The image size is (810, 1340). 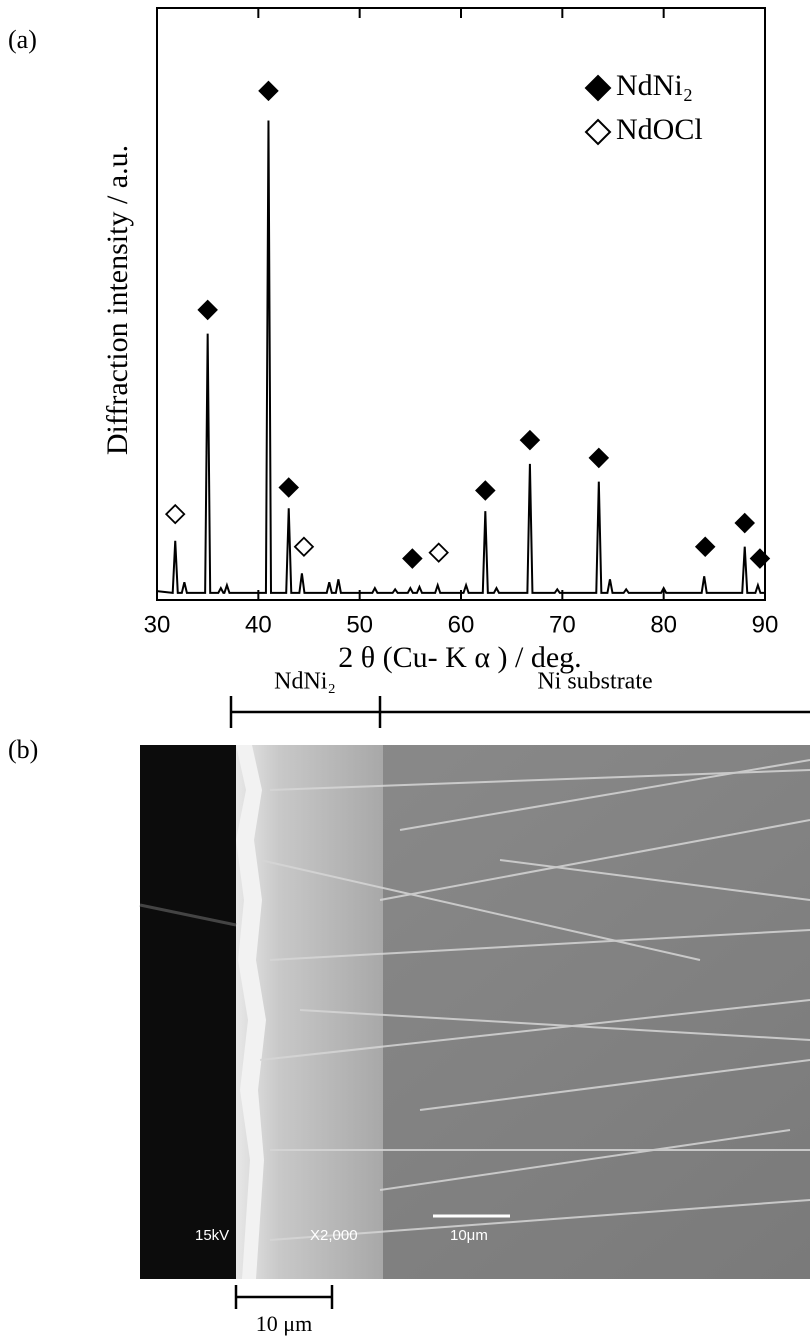 What do you see at coordinates (284, 1323) in the screenshot?
I see `scale-bar-label: 10 μm` at bounding box center [284, 1323].